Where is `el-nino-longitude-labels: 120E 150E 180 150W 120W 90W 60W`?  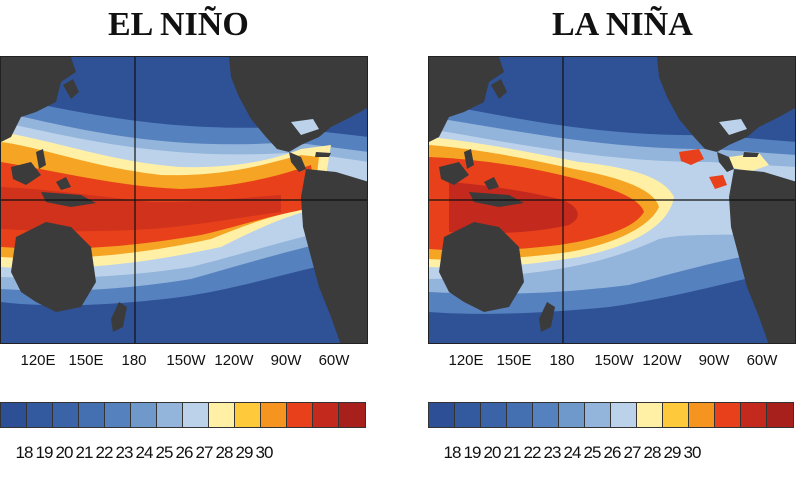
el-nino-longitude-labels: 120E 150E 180 150W 120W 90W 60W is located at coordinates (184, 362).